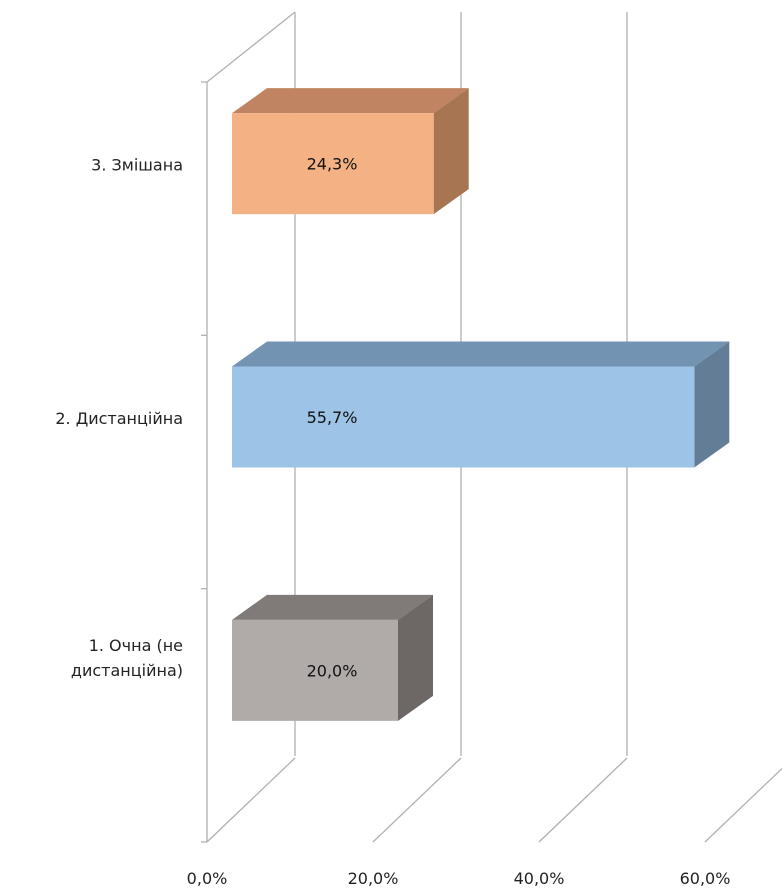  I want to click on data-label: 24,3%, so click(332, 164).